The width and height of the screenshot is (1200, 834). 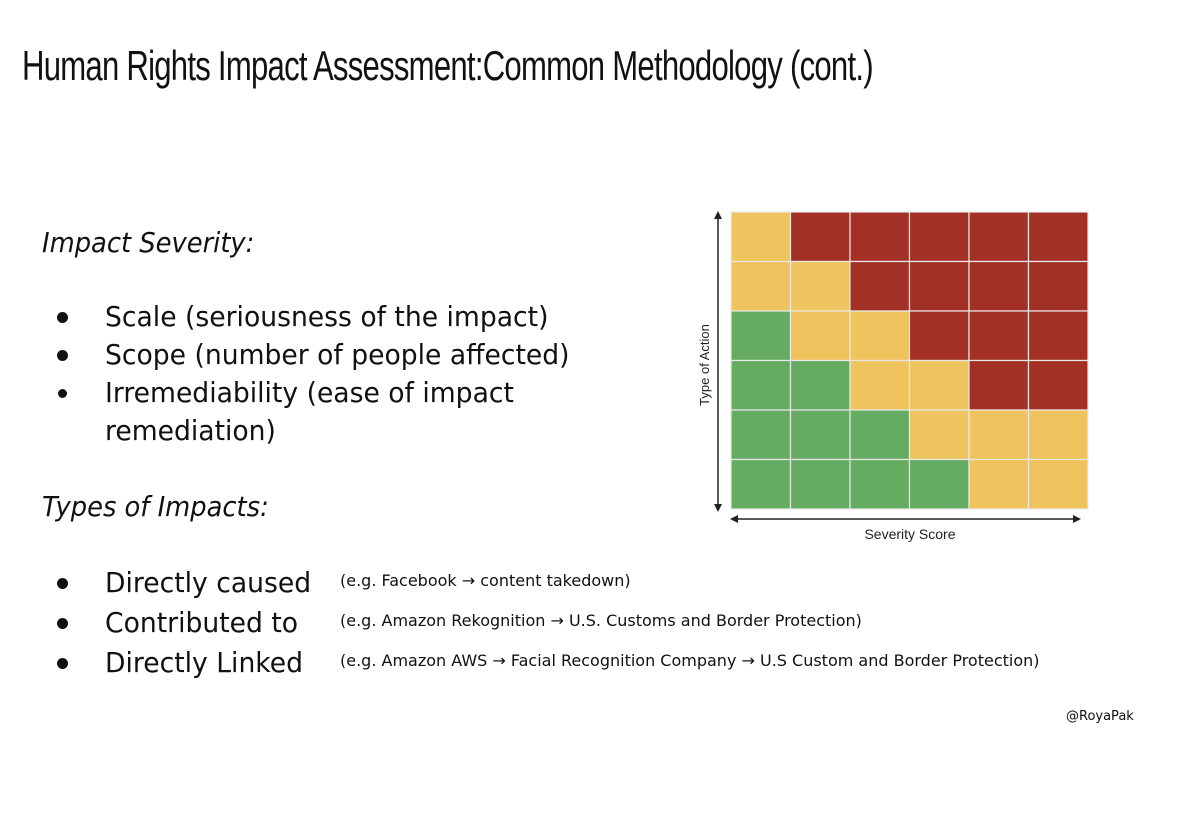 What do you see at coordinates (204, 662) in the screenshot?
I see `list-item-text: Directly Linked` at bounding box center [204, 662].